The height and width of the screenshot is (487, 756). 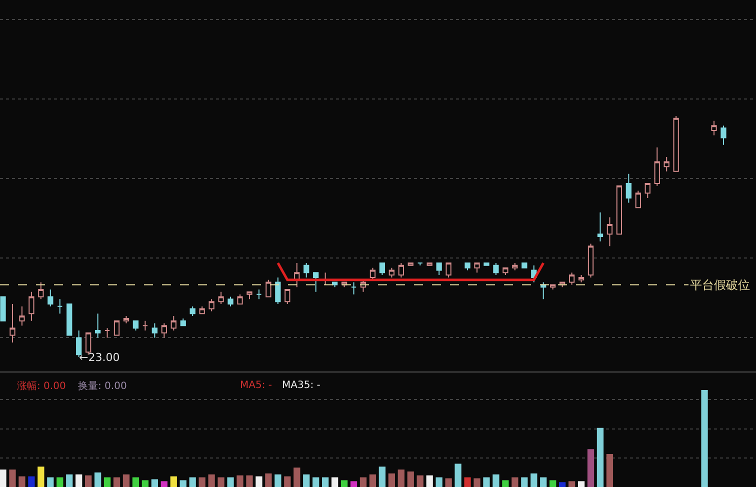 What do you see at coordinates (256, 385) in the screenshot?
I see `annotation: MA5: -` at bounding box center [256, 385].